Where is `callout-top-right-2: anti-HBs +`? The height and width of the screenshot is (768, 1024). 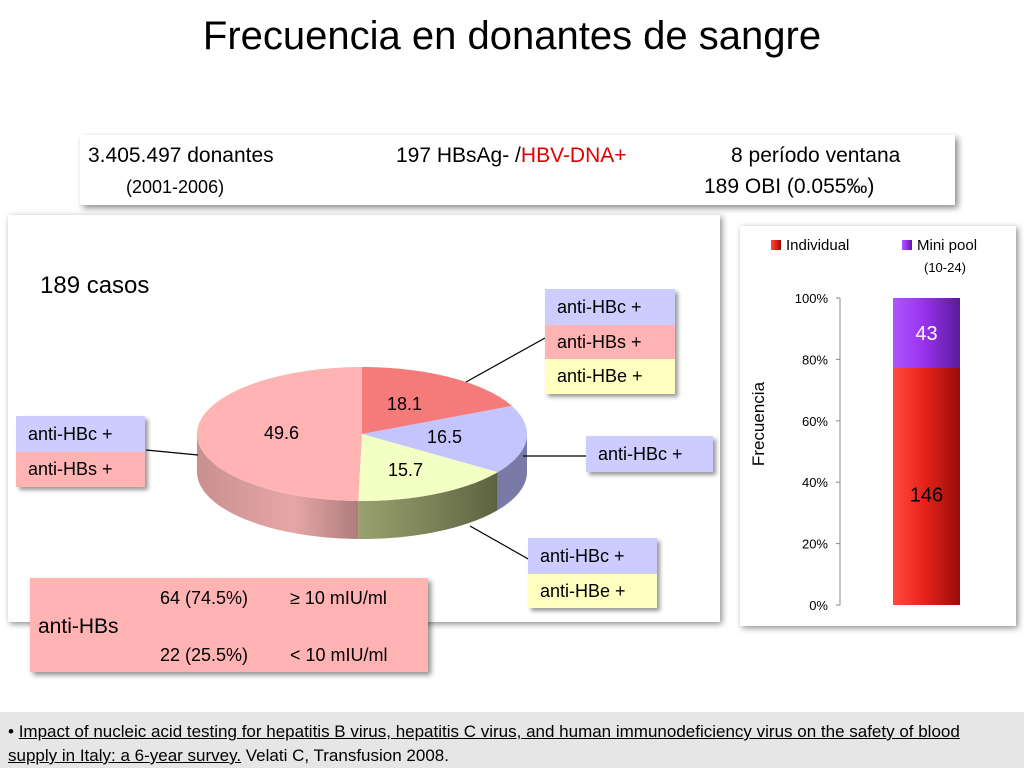
callout-top-right-2: anti-HBs + is located at coordinates (610, 342).